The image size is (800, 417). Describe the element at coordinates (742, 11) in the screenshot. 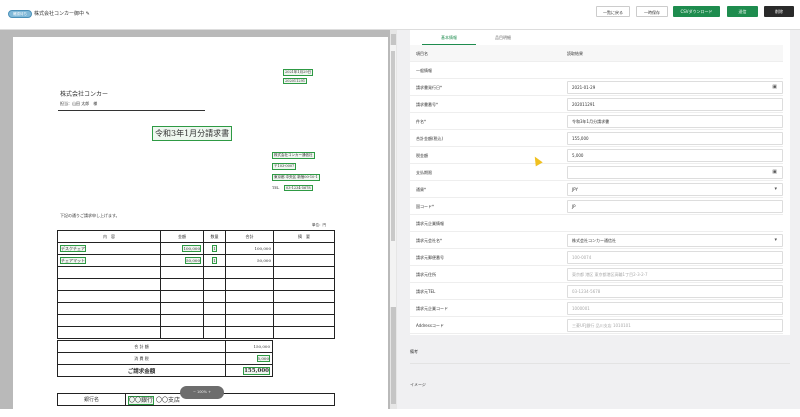

I see `send-button: 送信` at that location.